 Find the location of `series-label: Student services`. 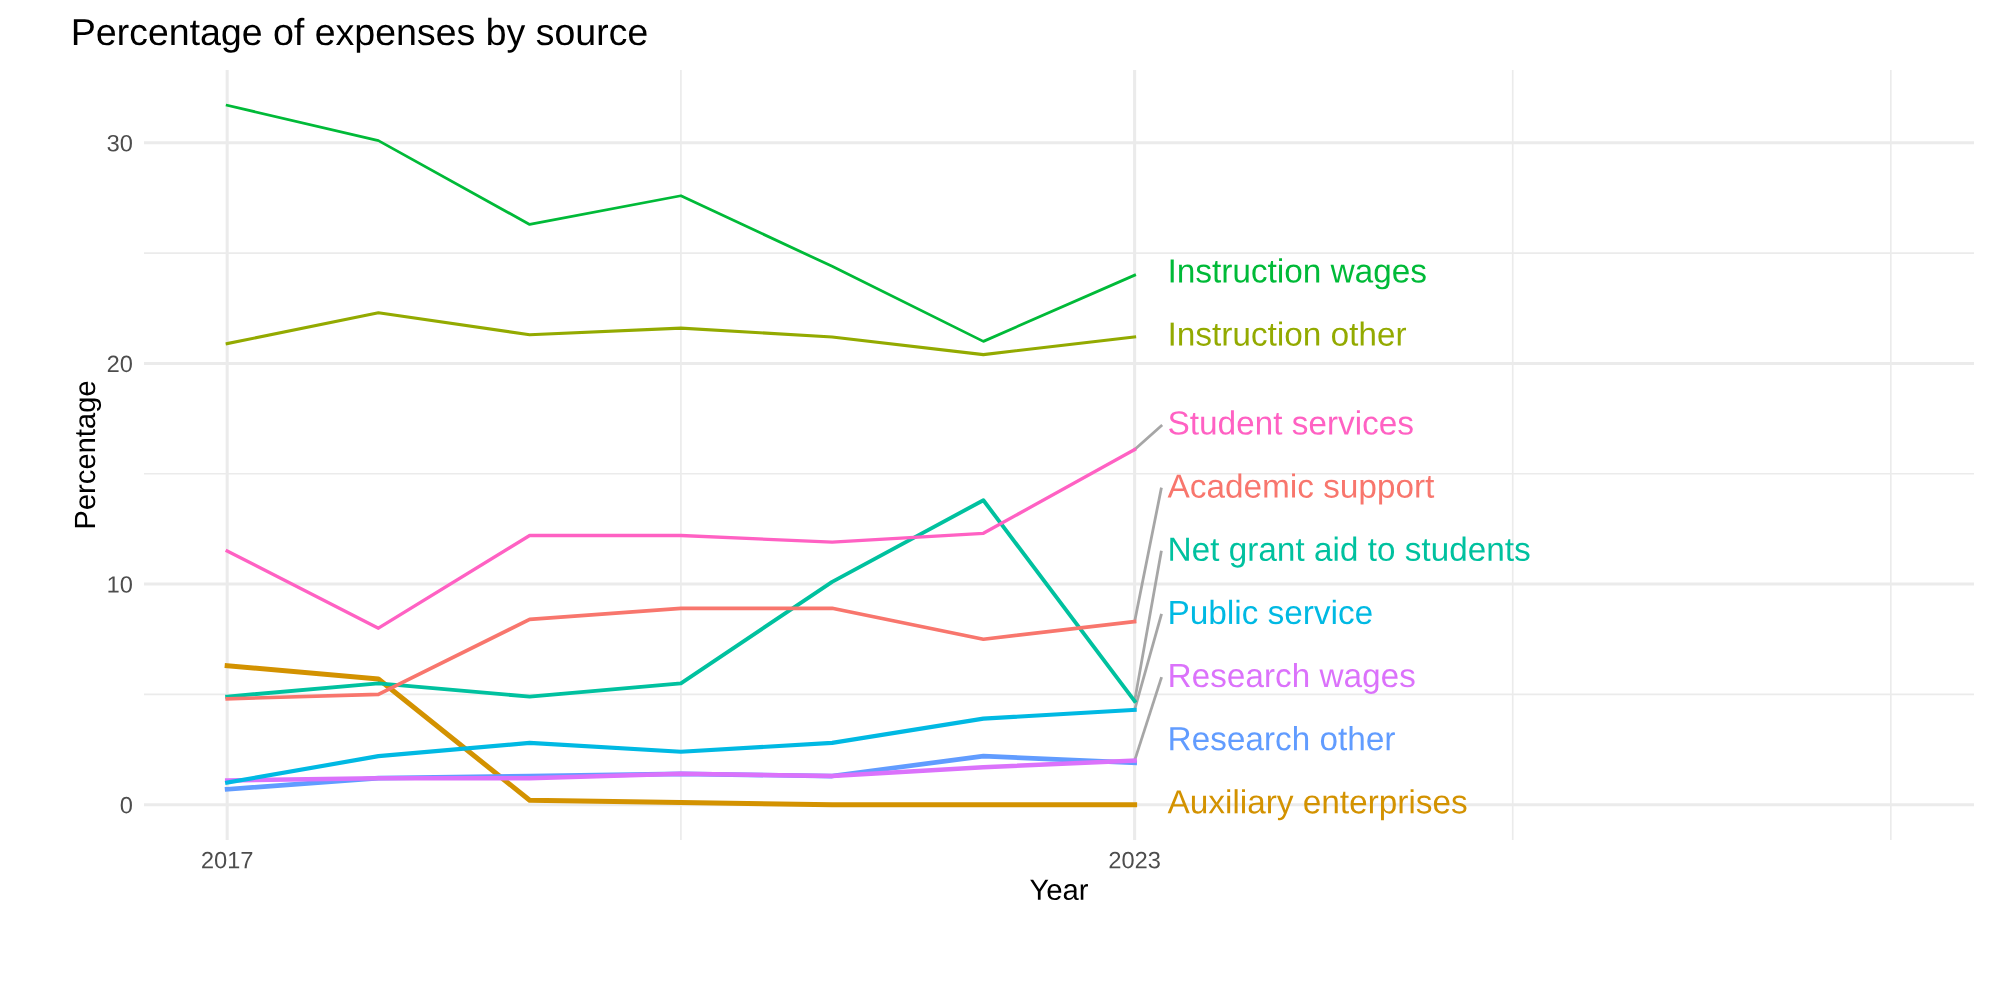

series-label: Student services is located at coordinates (1291, 422).